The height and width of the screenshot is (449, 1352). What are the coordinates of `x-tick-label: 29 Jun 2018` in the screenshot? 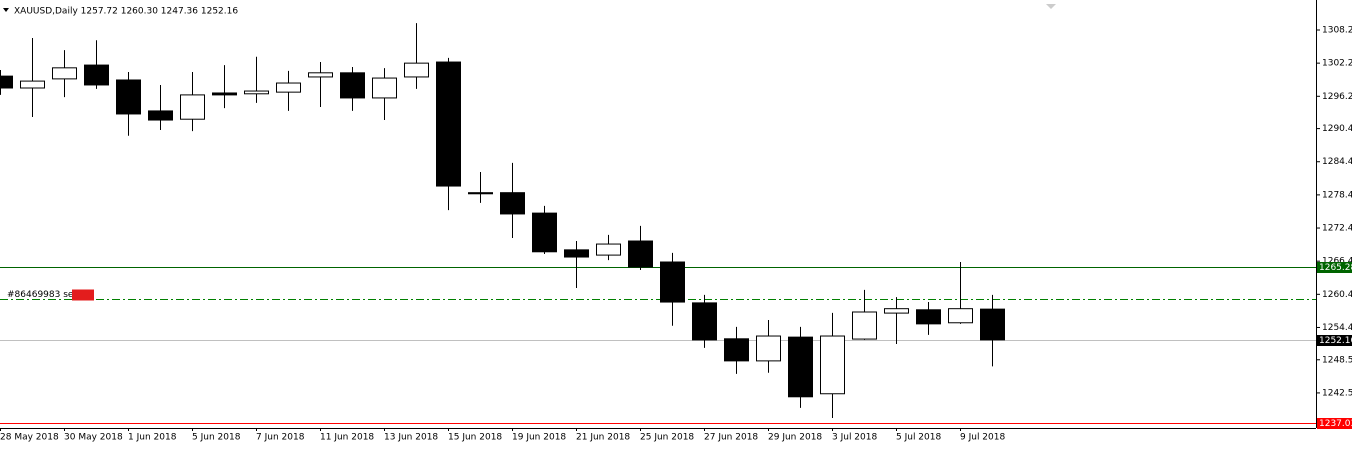 It's located at (795, 438).